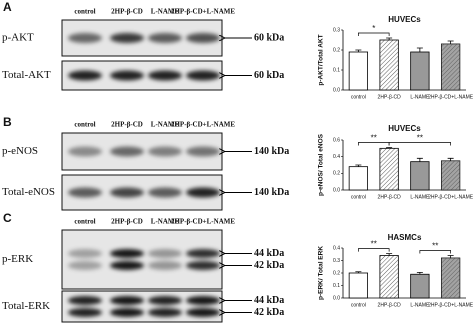 Image resolution: width=474 pixels, height=329 pixels. I want to click on row-label: p-AKT, so click(18, 38).